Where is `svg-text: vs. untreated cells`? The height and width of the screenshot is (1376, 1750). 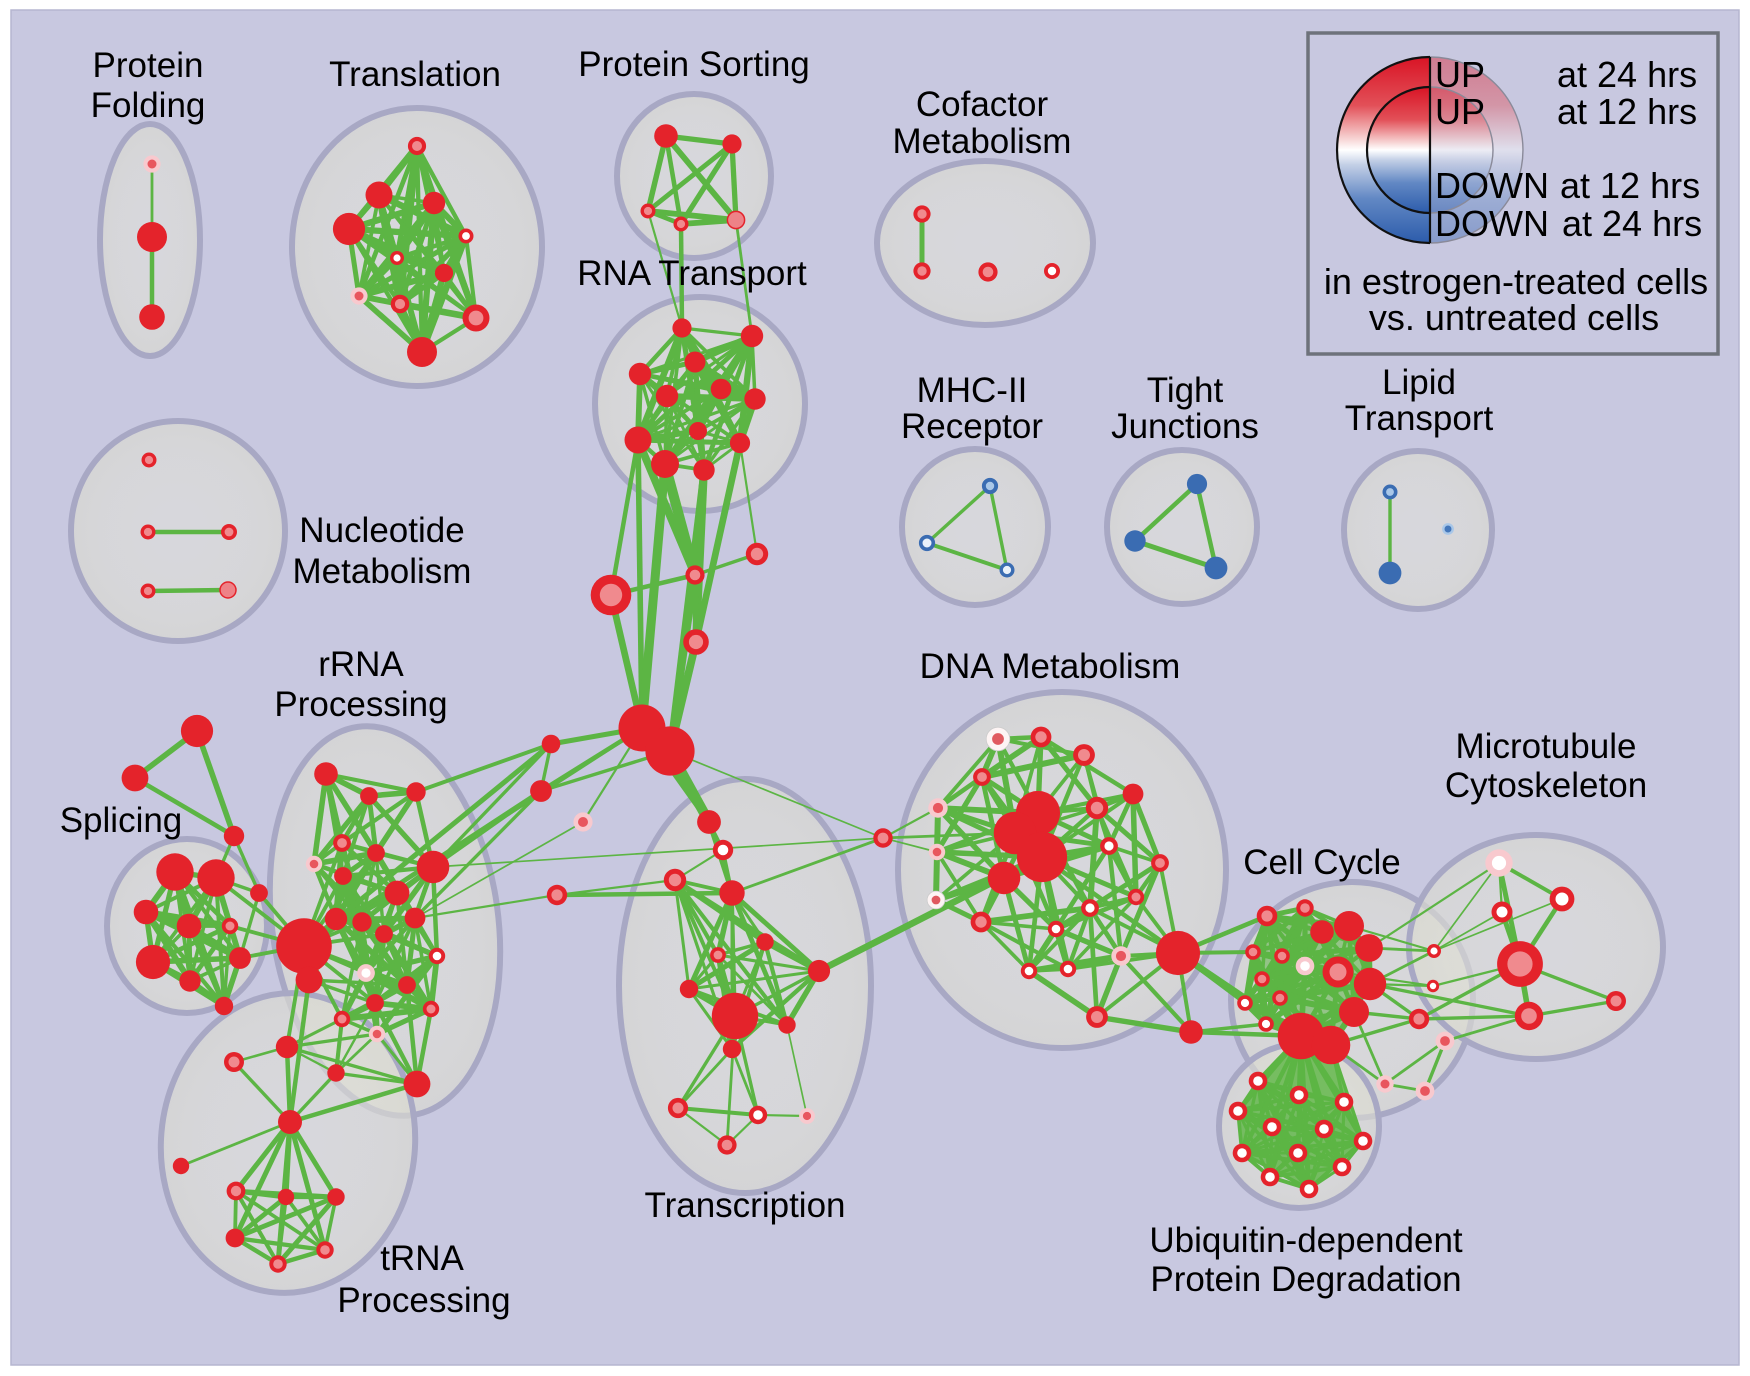
svg-text: vs. untreated cells is located at coordinates (1514, 317).